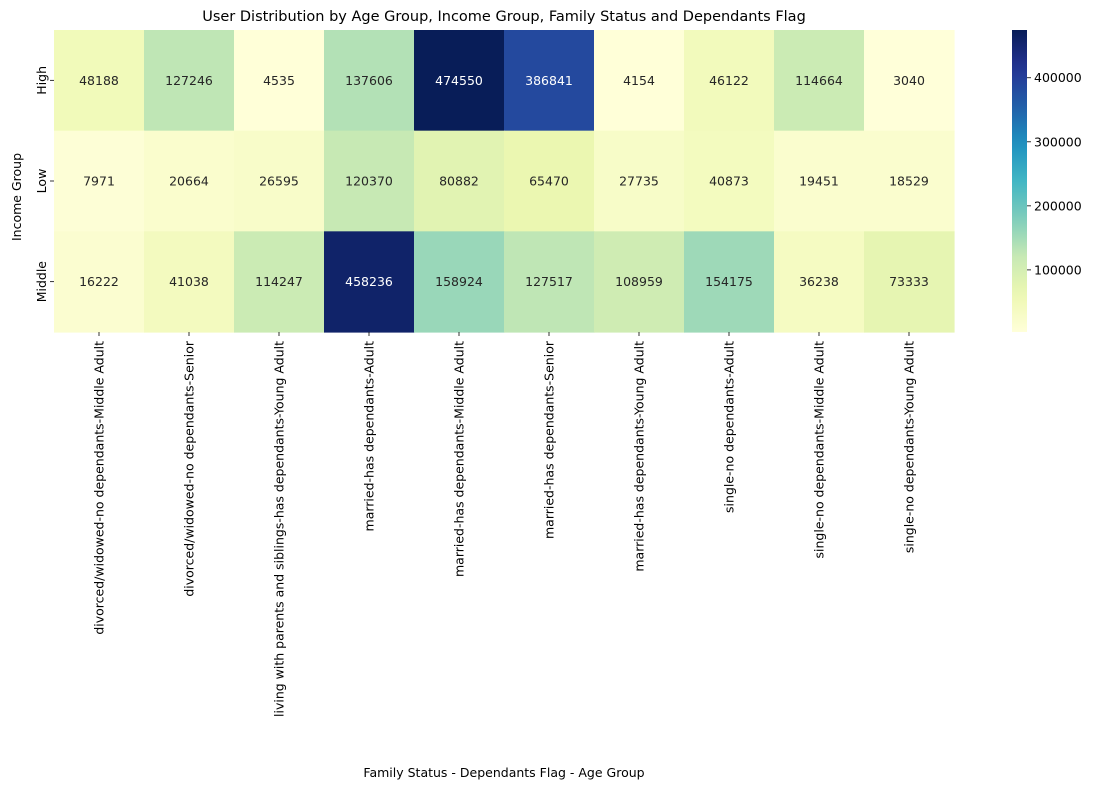  I want to click on cell-value-label: 40873, so click(729, 181).